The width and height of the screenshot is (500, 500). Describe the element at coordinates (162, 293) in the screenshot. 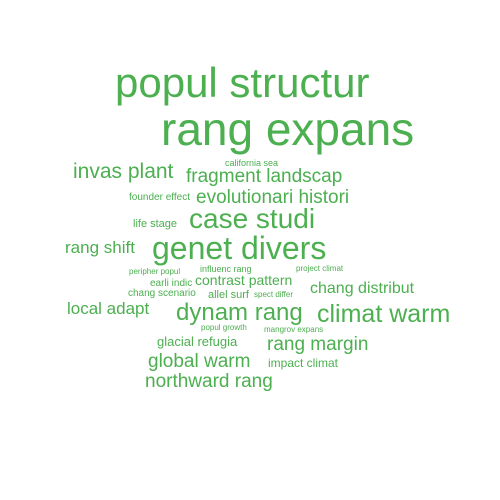

I see `word-chang-scenario: chang scenario` at that location.